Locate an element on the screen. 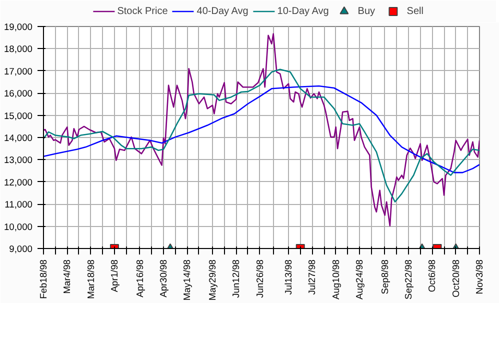 This screenshot has height=337, width=500. x-tick-label: Aug24/98 is located at coordinates (359, 279).